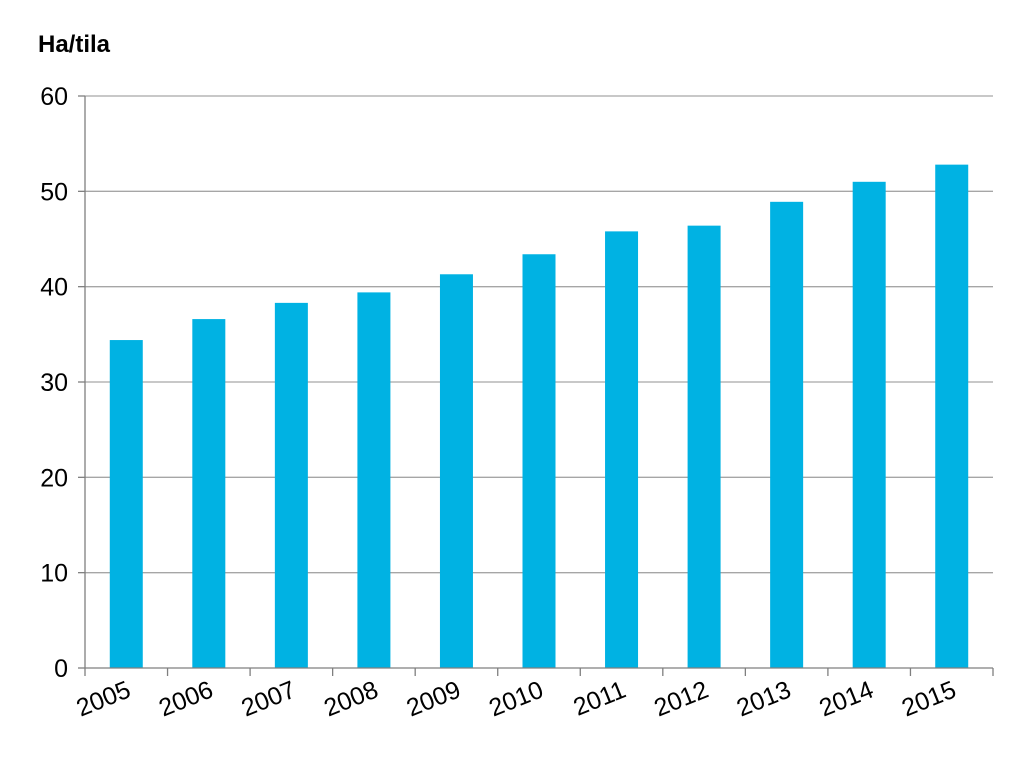 This screenshot has width=1024, height=765. What do you see at coordinates (456, 471) in the screenshot?
I see `bar-2009` at bounding box center [456, 471].